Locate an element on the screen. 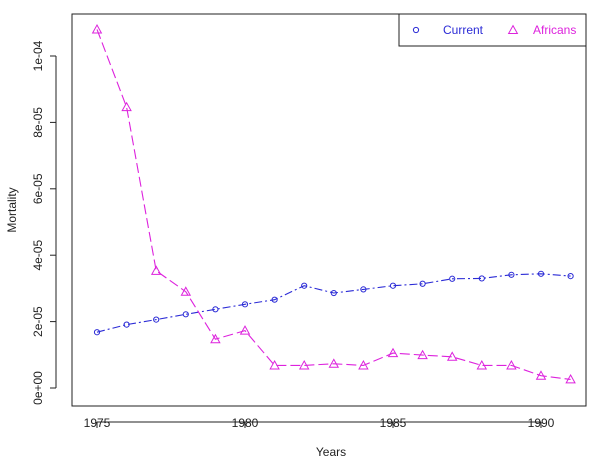 The image size is (589, 464). series-line is located at coordinates (333, 303).